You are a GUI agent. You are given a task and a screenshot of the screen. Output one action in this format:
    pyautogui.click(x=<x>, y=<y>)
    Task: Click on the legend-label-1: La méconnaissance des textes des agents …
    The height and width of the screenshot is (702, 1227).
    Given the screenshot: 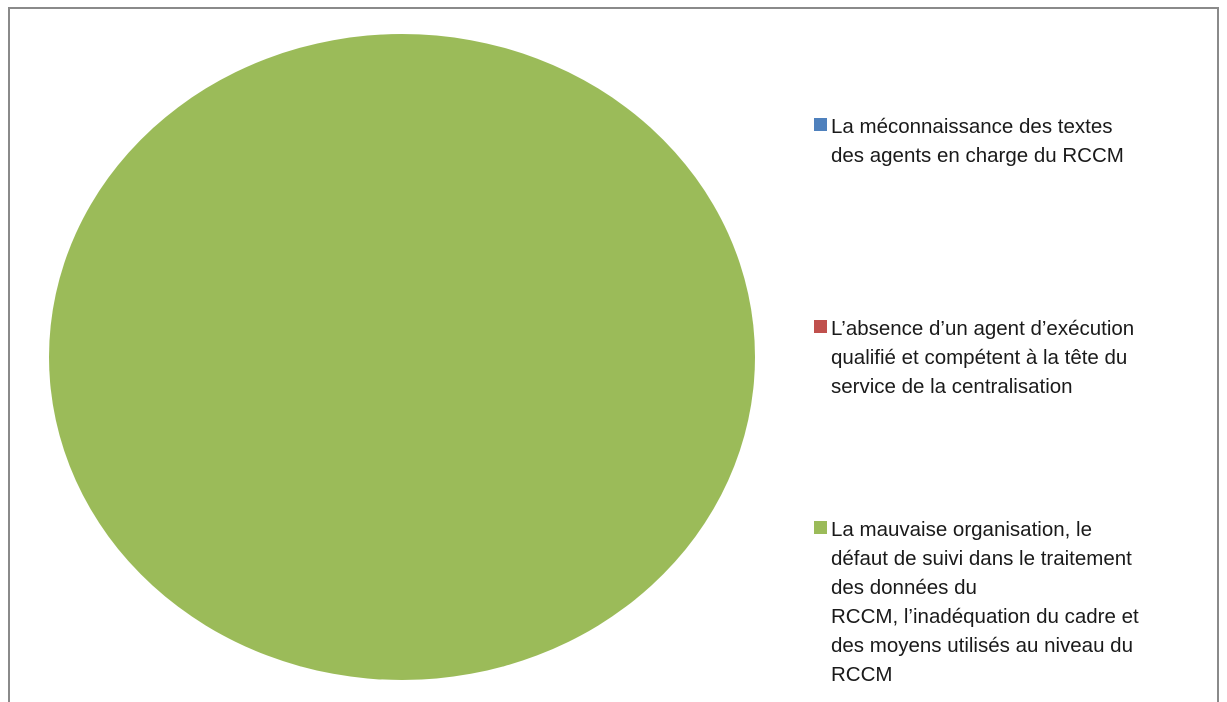 What is the action you would take?
    pyautogui.click(x=977, y=141)
    